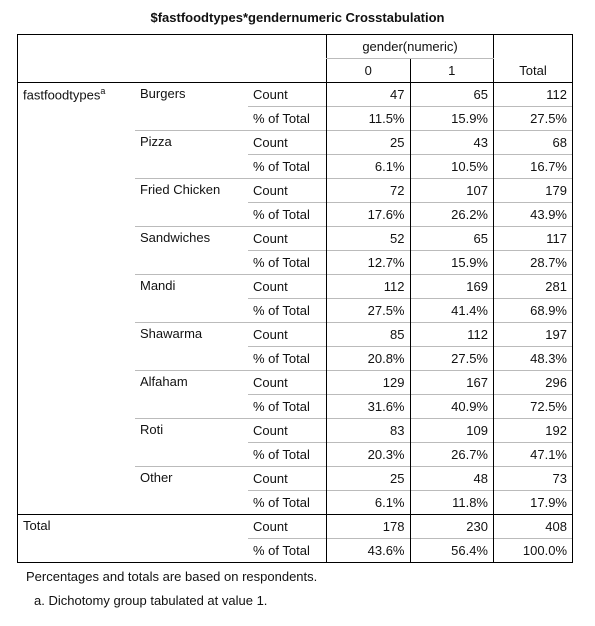  Describe the element at coordinates (533, 358) in the screenshot. I see `cell-pct-total: 48.3%` at that location.